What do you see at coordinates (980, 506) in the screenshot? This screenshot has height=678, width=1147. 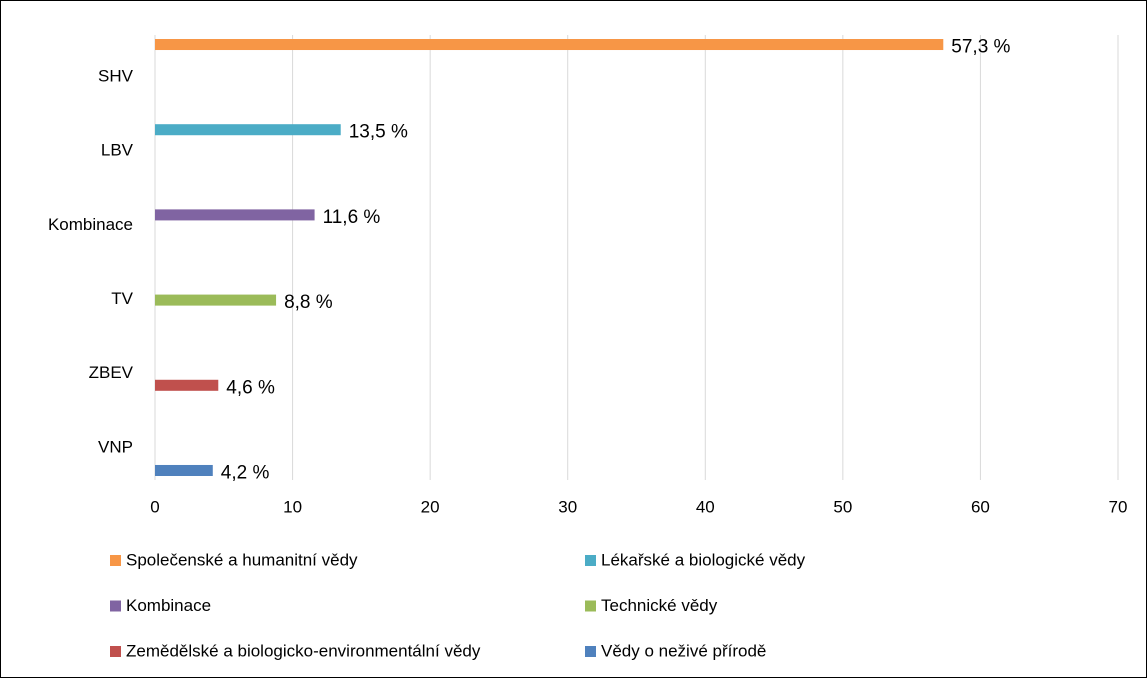 I see `x-tick-label: 60` at bounding box center [980, 506].